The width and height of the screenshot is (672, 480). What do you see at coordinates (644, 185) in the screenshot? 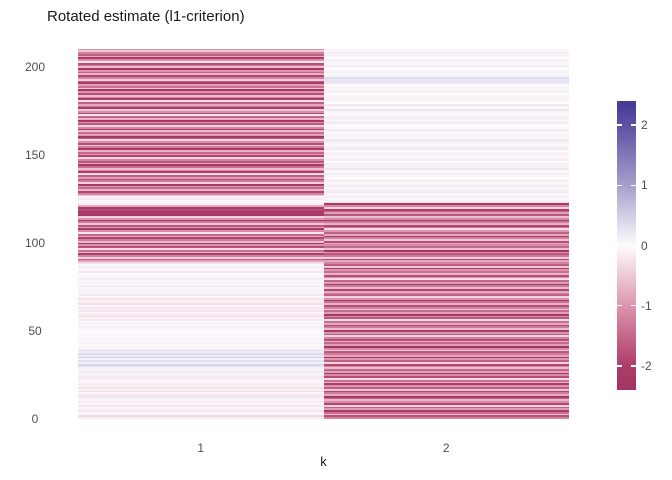
I see `legend-tick-label: 1` at bounding box center [644, 185].